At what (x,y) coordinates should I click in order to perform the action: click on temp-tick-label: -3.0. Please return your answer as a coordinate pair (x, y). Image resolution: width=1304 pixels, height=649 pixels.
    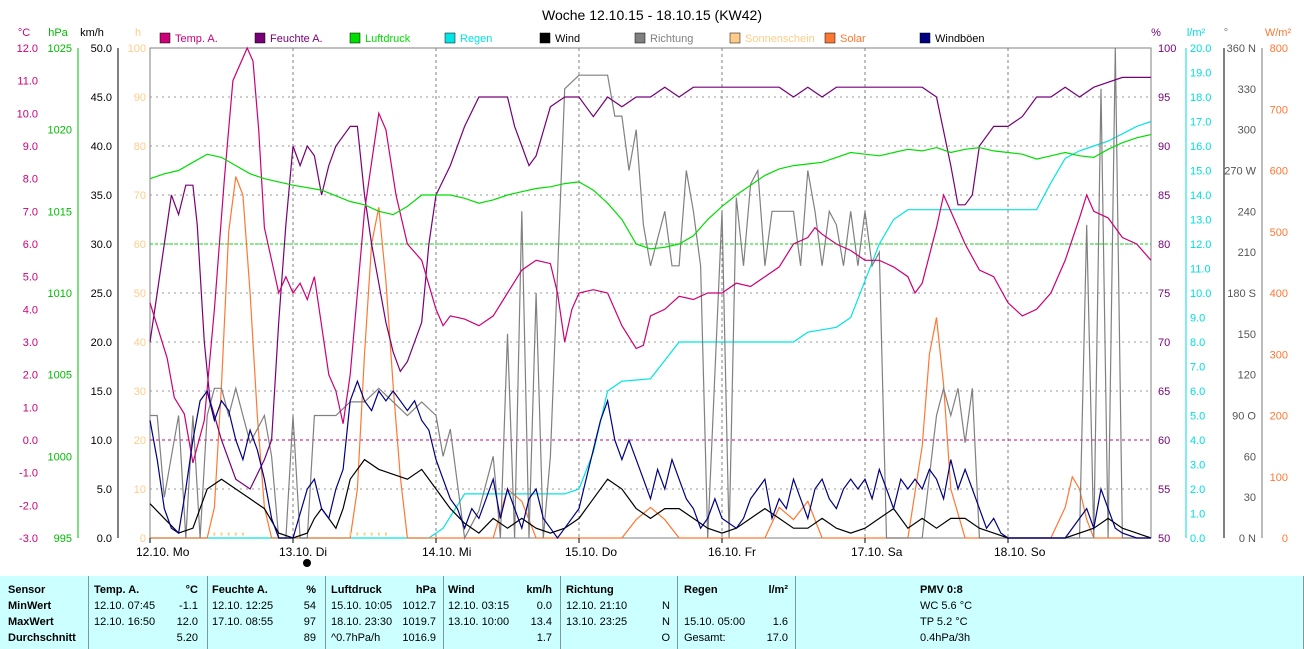
    Looking at the image, I should click on (28, 539).